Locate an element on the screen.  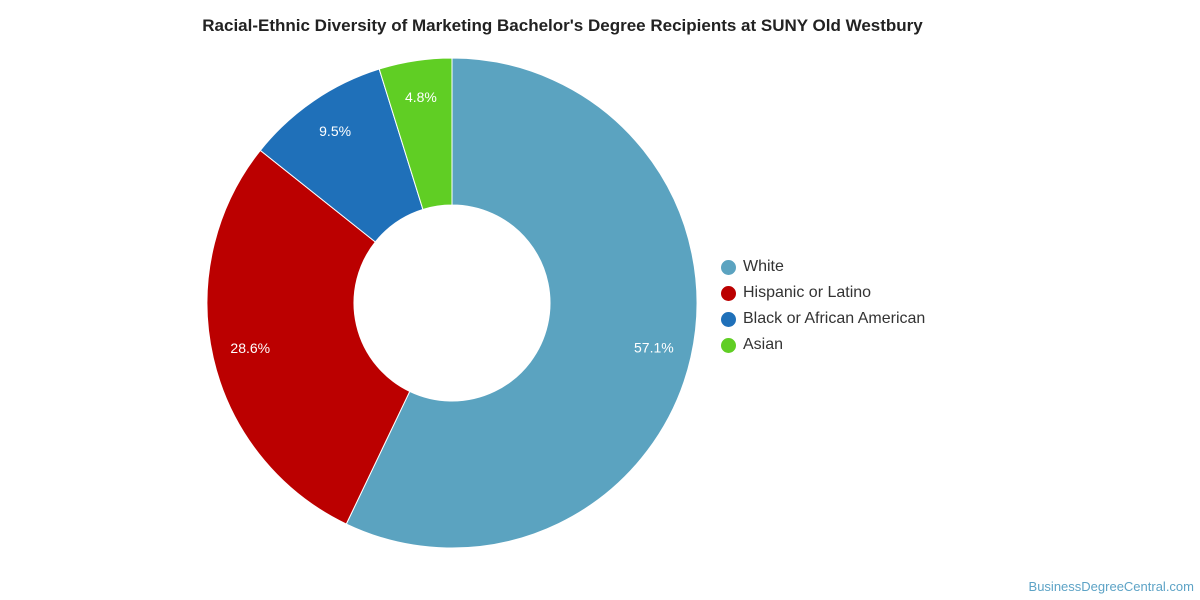
legend-item-hispanic-or-latino: Hispanic or Latino is located at coordinates (823, 293).